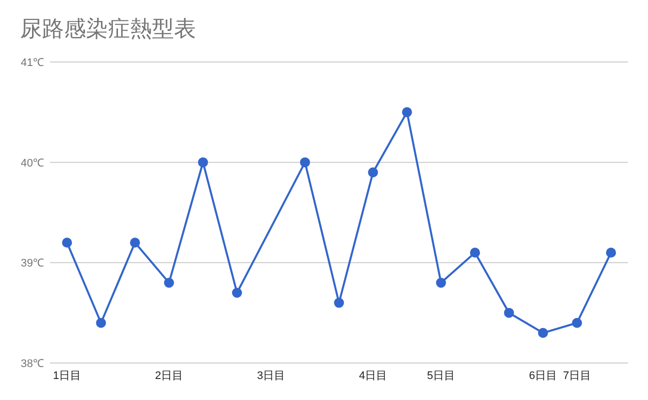 The height and width of the screenshot is (400, 648). I want to click on y-tick-label: 38℃, so click(32, 364).